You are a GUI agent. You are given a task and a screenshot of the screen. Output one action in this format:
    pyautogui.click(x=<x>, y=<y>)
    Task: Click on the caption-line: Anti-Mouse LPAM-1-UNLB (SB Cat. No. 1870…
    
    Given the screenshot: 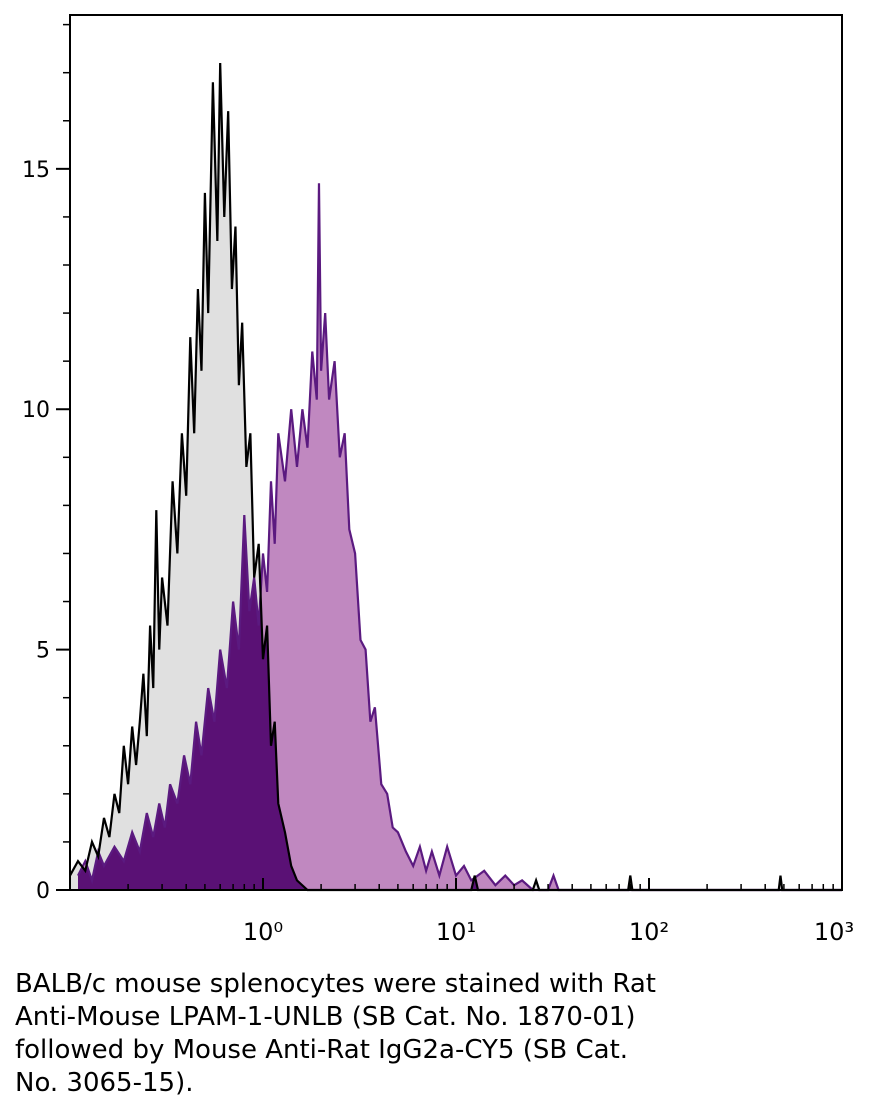 What is the action you would take?
    pyautogui.click(x=325, y=1017)
    